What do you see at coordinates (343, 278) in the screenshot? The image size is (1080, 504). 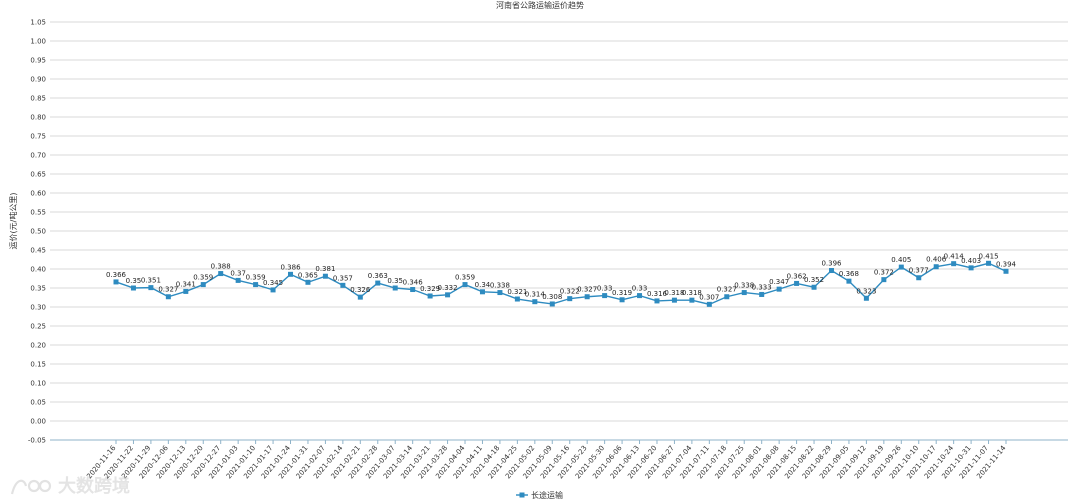 I see `data-label: 0.357` at bounding box center [343, 278].